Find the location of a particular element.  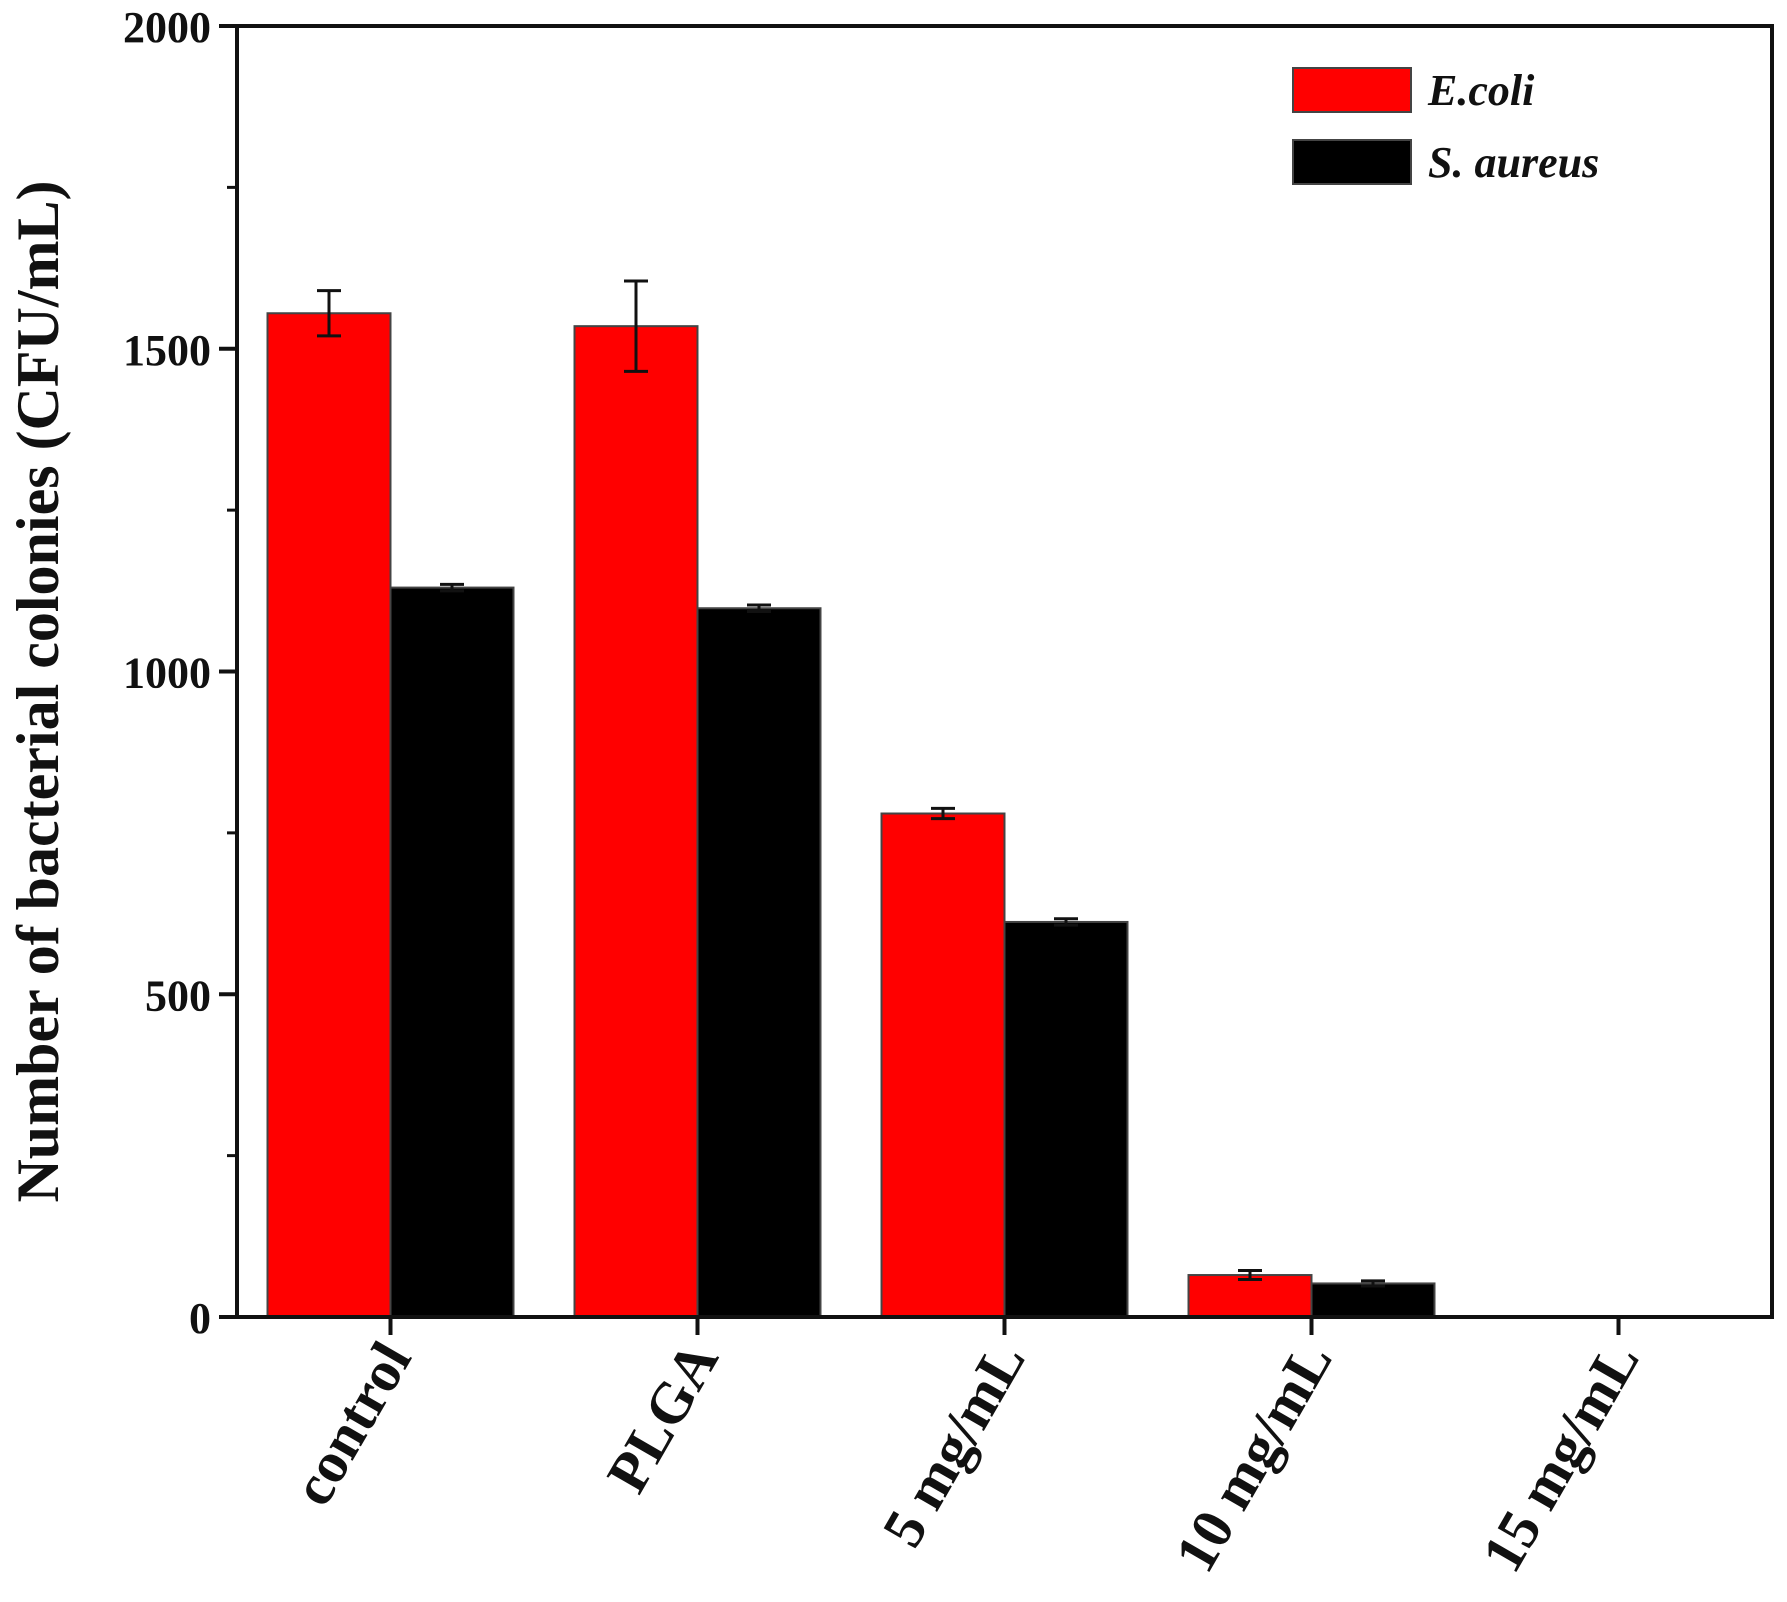

x-tick-label: control is located at coordinates (351, 1423).